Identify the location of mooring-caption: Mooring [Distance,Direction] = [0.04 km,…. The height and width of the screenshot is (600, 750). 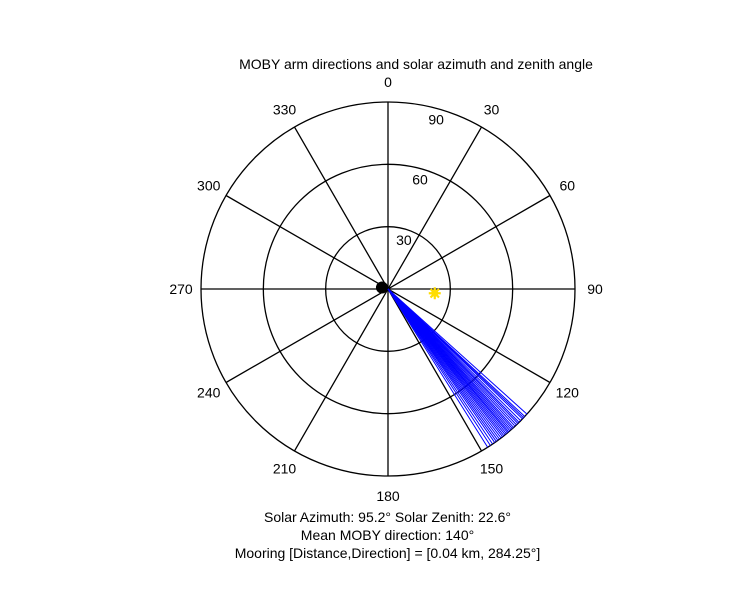
(387, 553).